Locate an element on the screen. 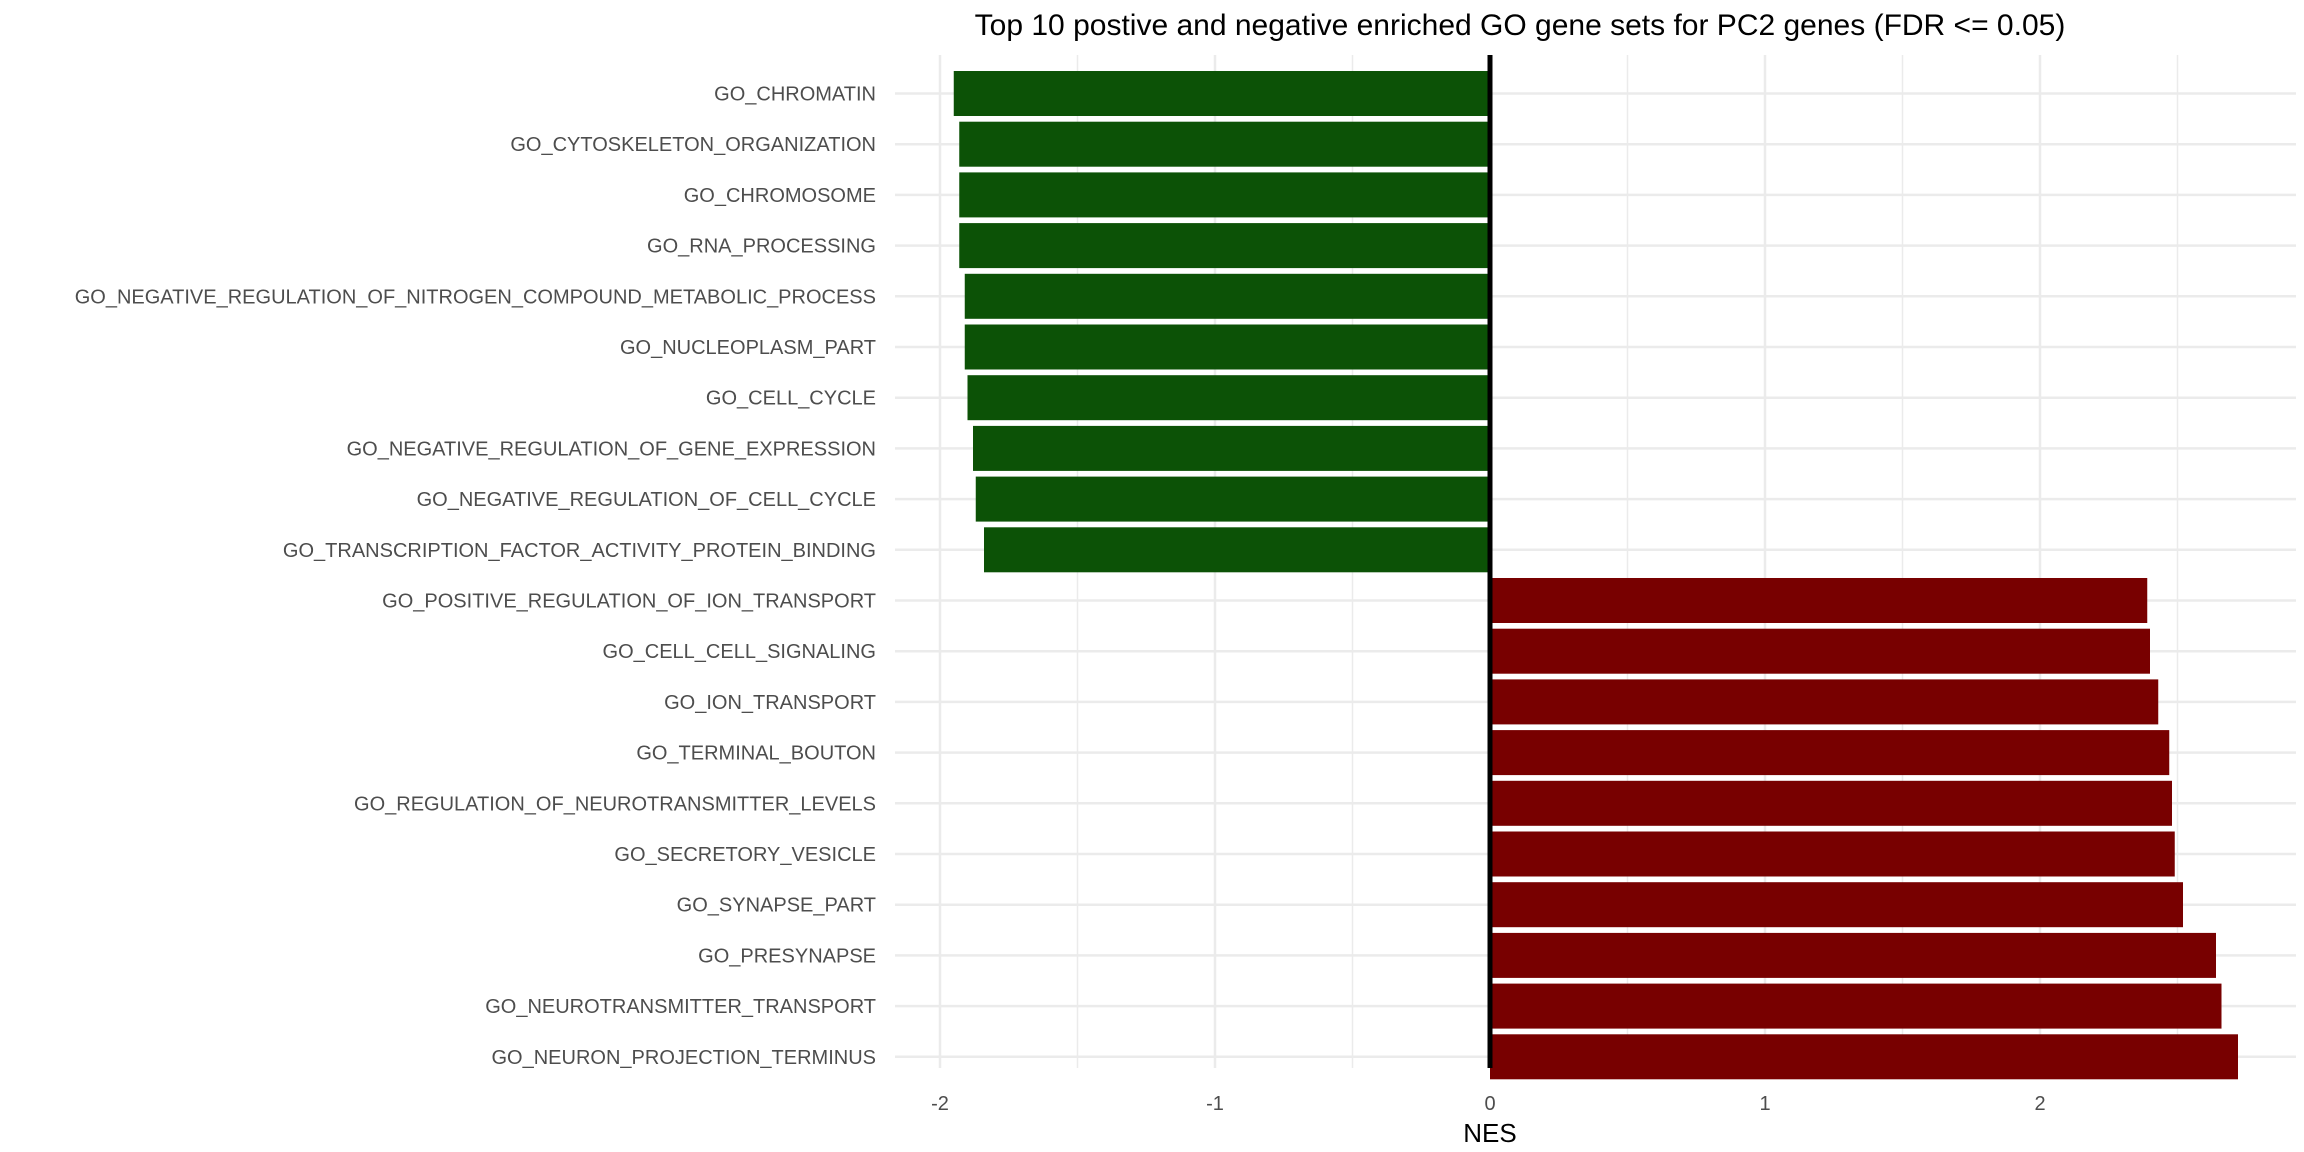 The image size is (2304, 1152). category-label: GO_REGULATION_OF_NEUROTRANSMITTER_LEVELS is located at coordinates (615, 804).